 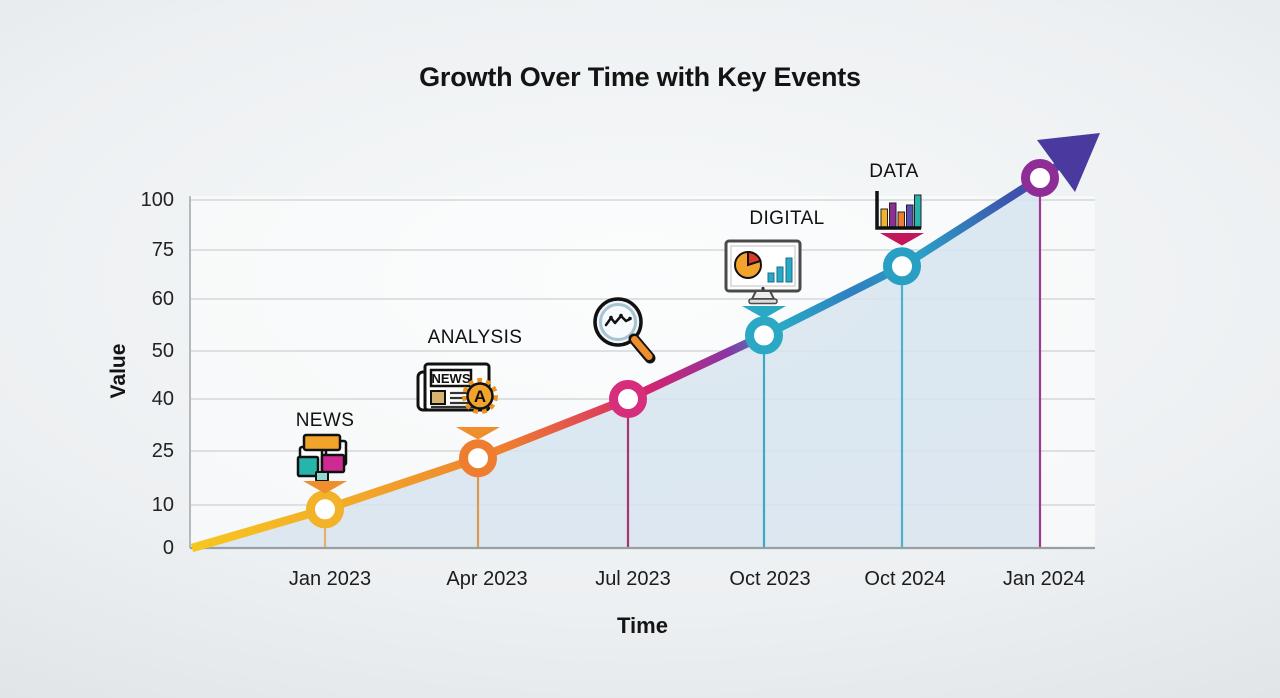 I want to click on x-tick-jan-2024: Jan 2024, so click(x=1044, y=579).